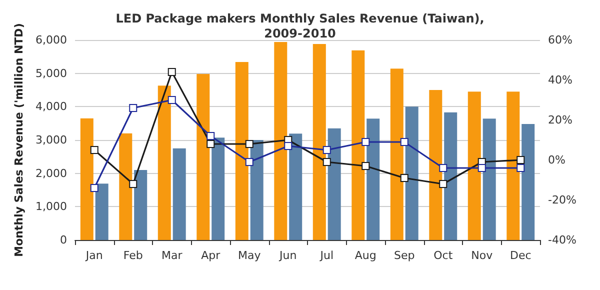 This screenshot has height=290, width=600. Describe the element at coordinates (133, 255) in the screenshot. I see `x-tick-label: Feb` at that location.